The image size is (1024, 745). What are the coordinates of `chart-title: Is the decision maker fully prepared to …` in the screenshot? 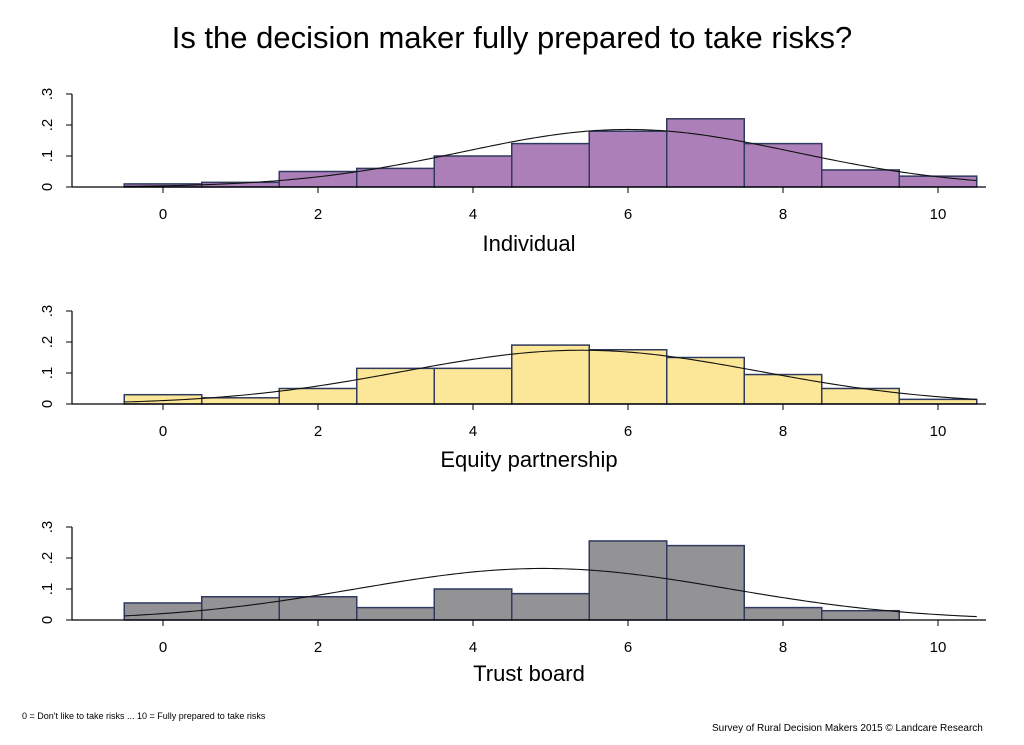 It's located at (512, 37).